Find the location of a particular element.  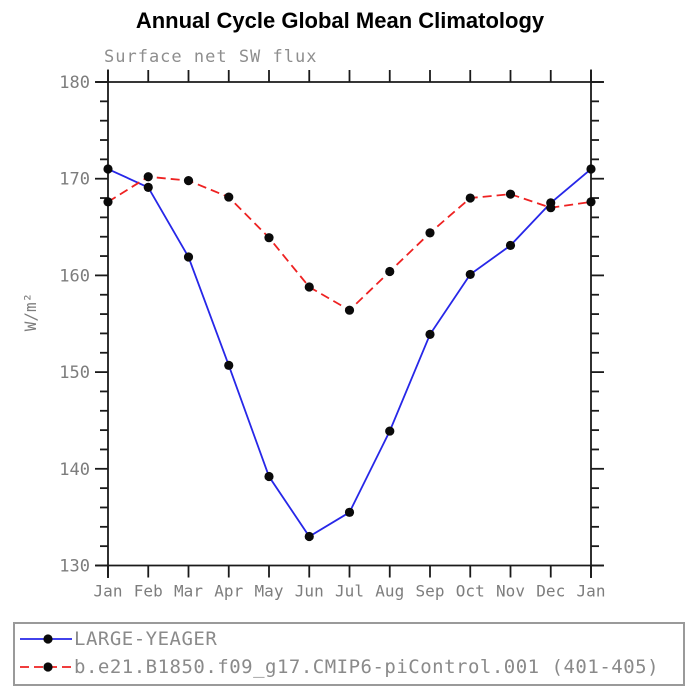

y-axis-tick-label: 170 is located at coordinates (74, 180).